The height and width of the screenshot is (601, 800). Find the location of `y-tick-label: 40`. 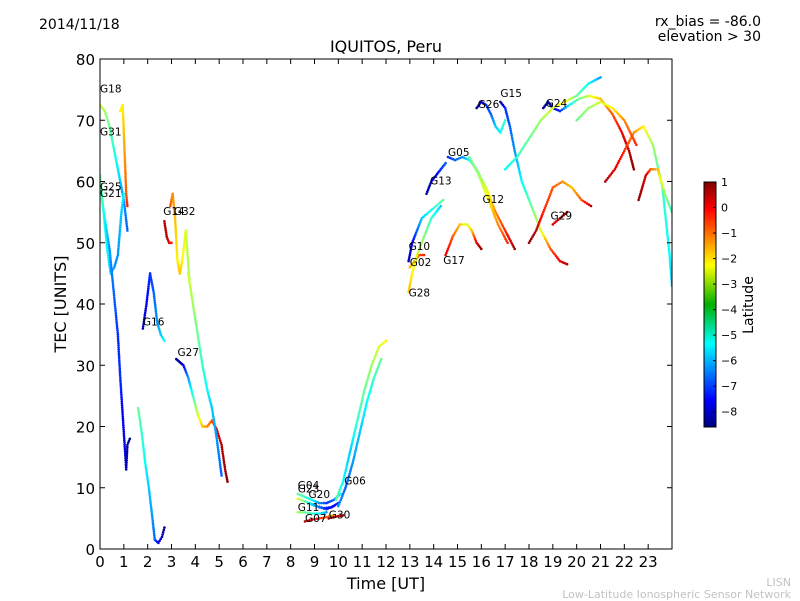

y-tick-label: 40 is located at coordinates (85, 305).